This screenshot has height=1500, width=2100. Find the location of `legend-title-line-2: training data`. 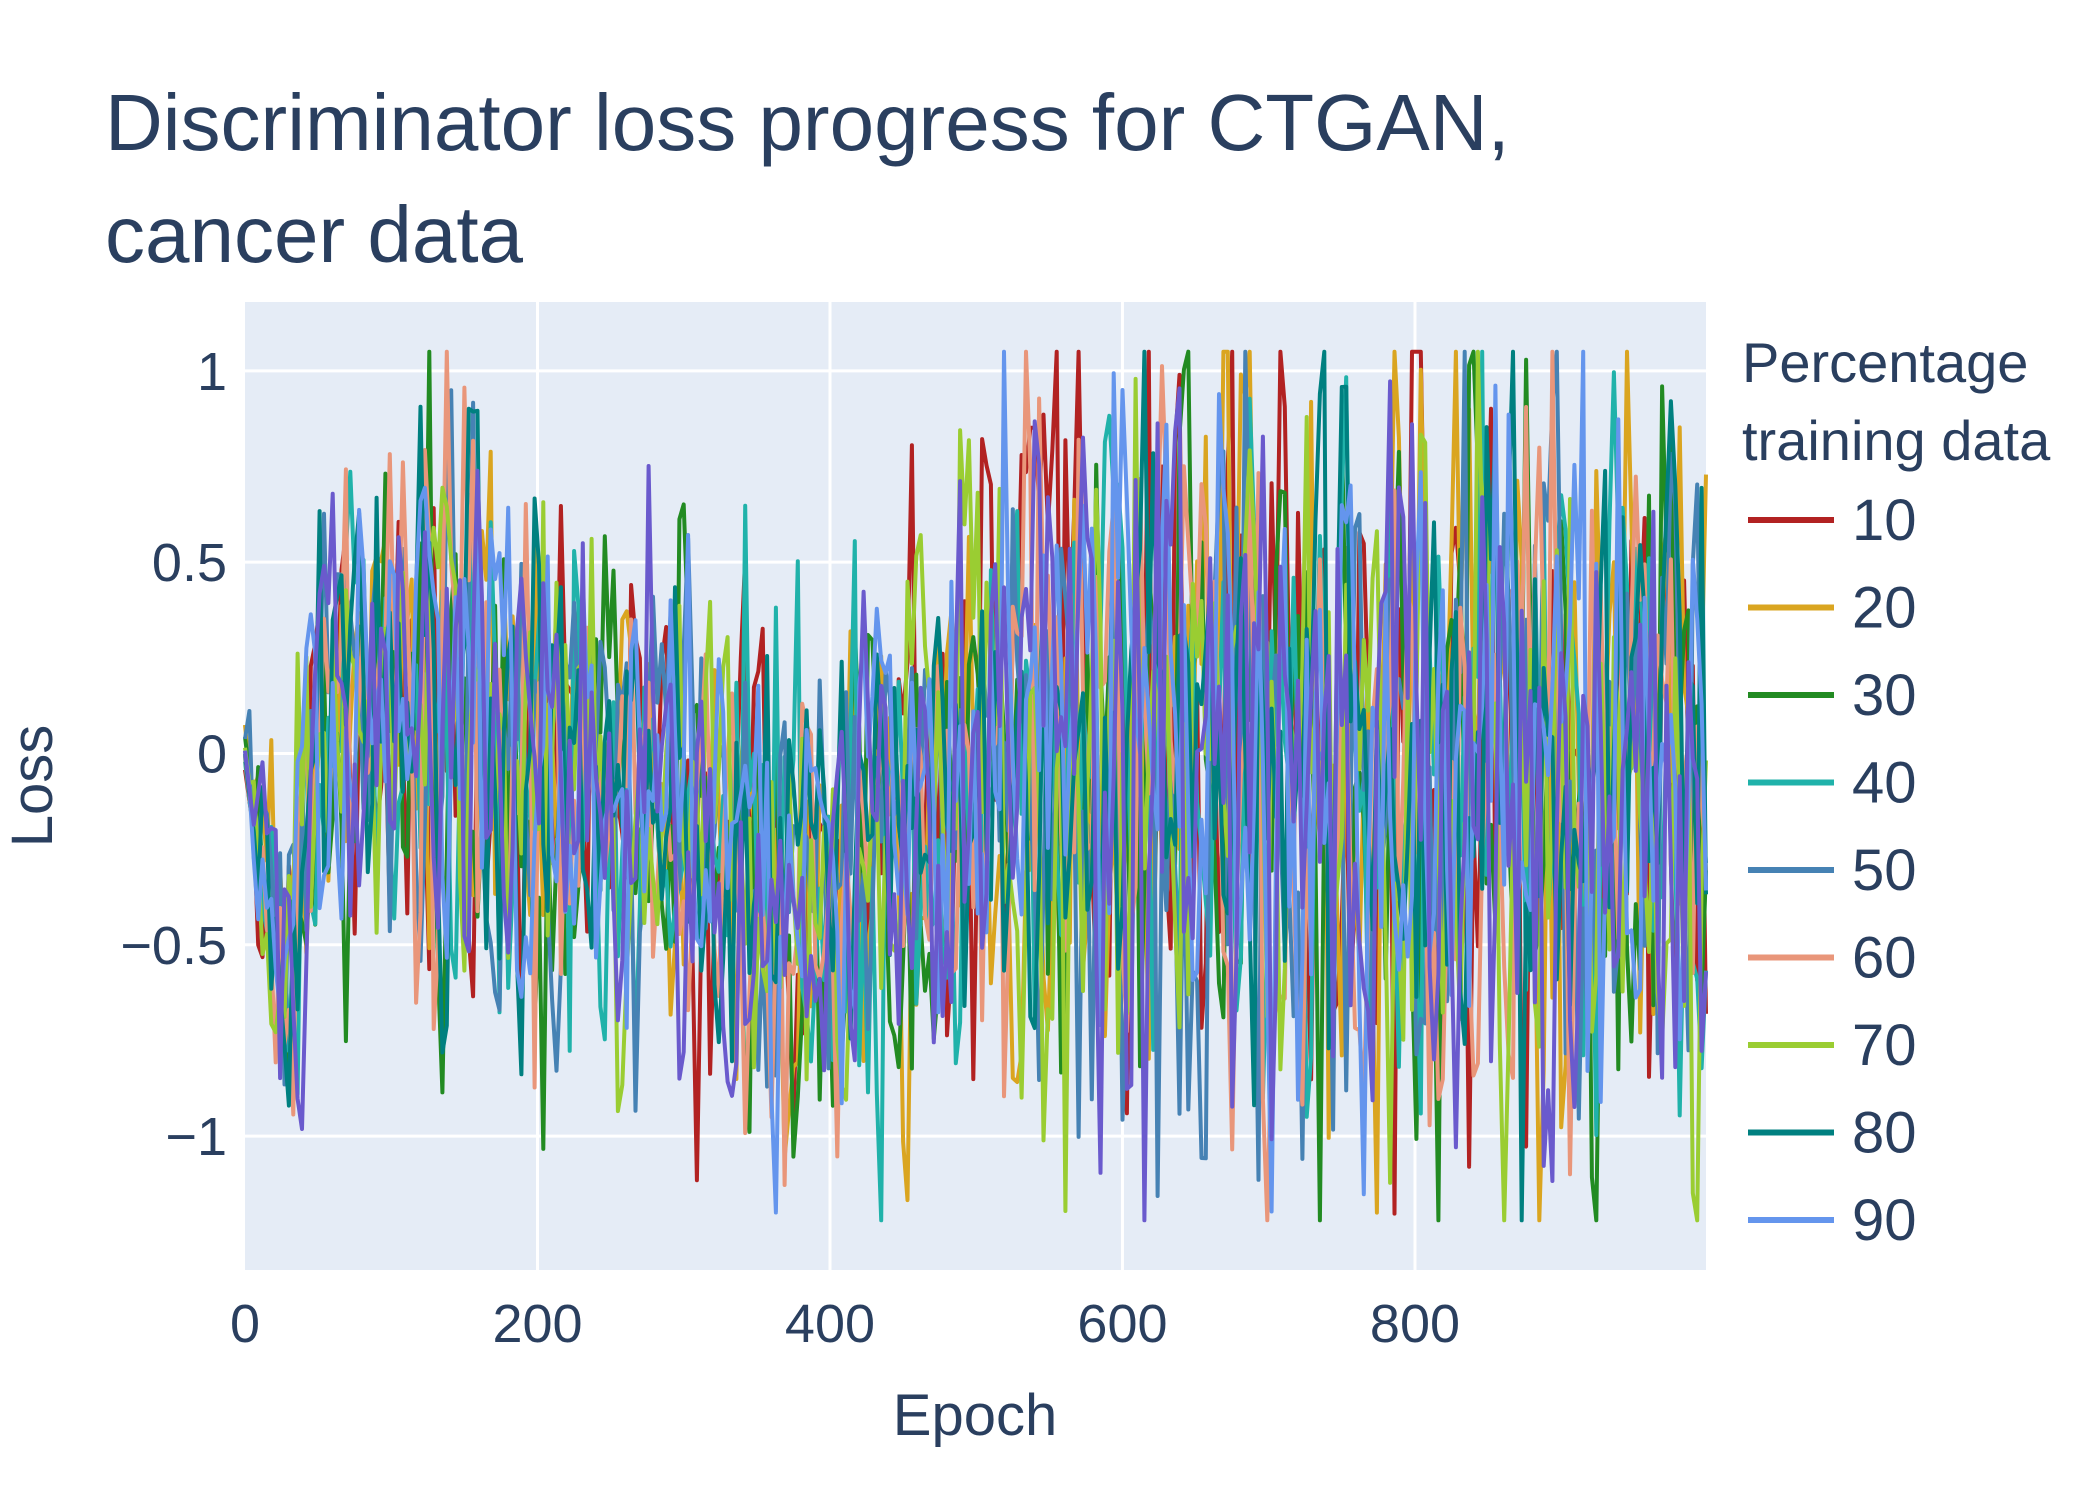

legend-title-line-2: training data is located at coordinates (1896, 440).